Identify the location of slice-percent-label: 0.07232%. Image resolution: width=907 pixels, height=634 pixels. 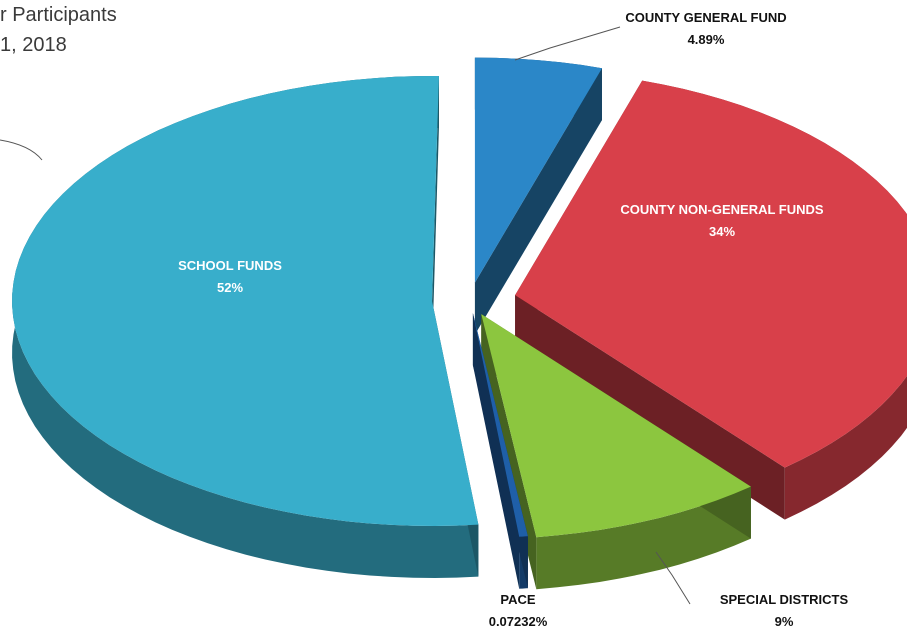
(518, 621).